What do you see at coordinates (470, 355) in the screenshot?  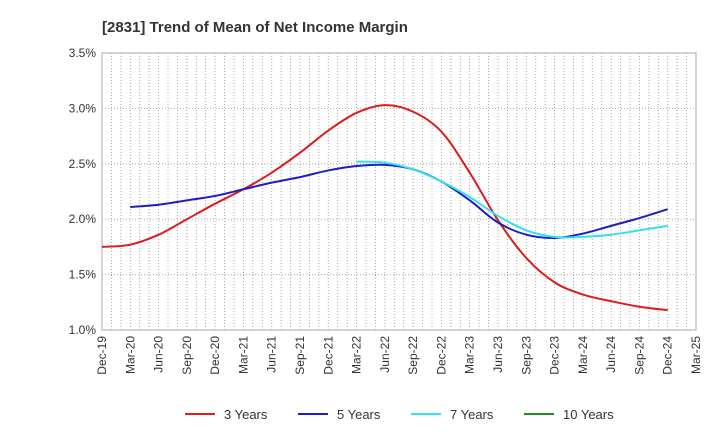 I see `x-tick-label: Mar-23` at bounding box center [470, 355].